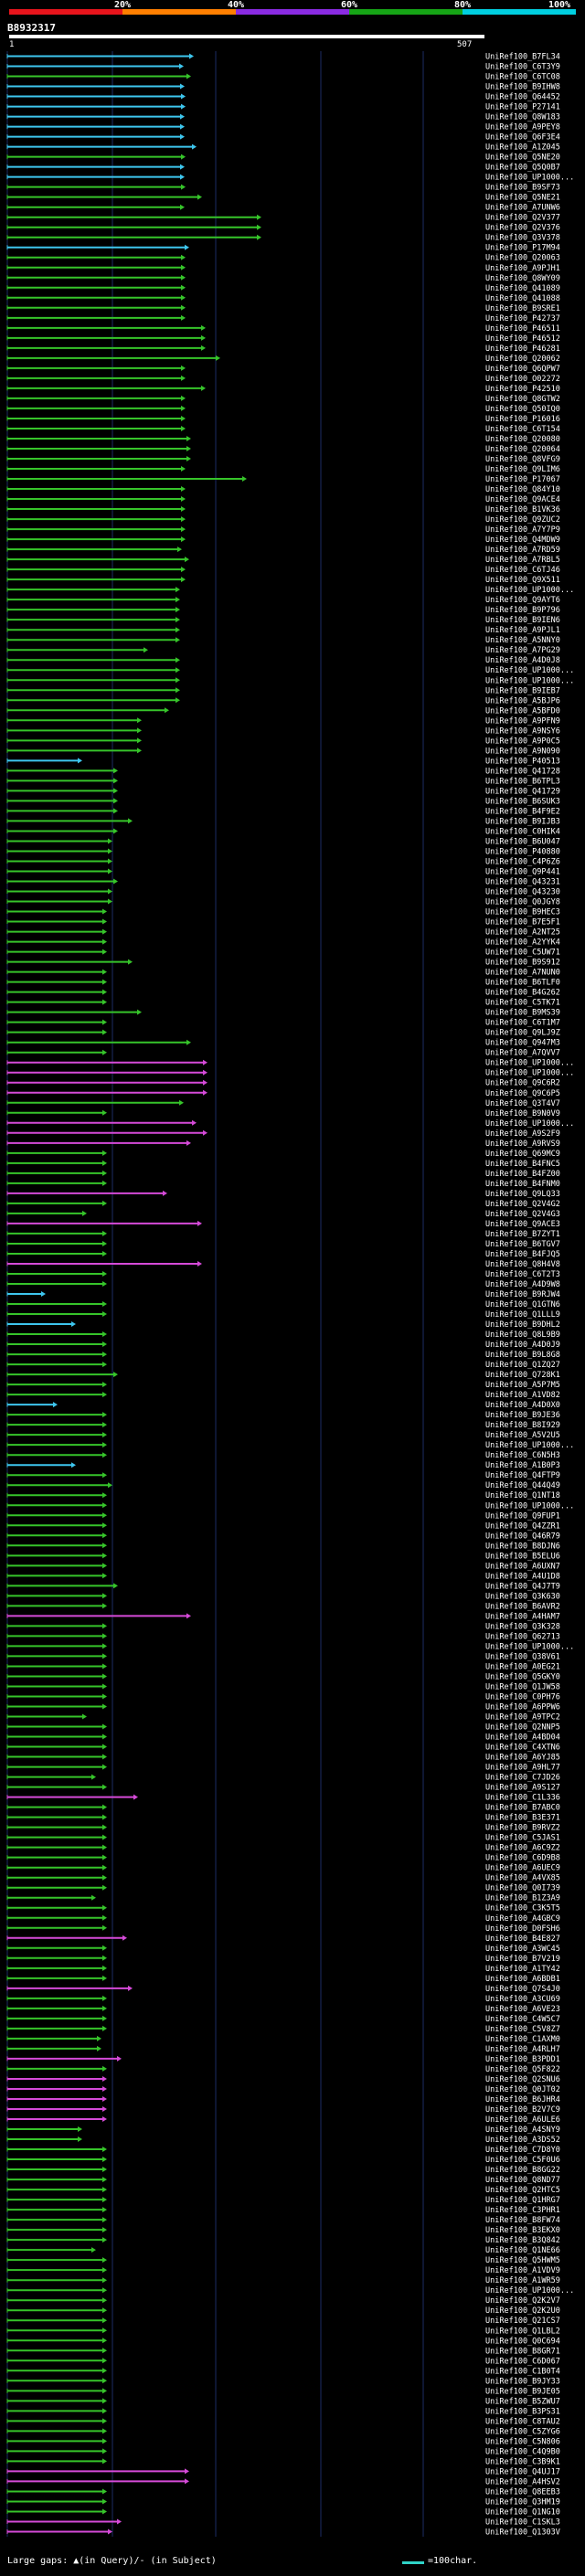  Describe the element at coordinates (522, 2160) in the screenshot. I see `hit-label: UniRef100_C5F0U6` at that location.